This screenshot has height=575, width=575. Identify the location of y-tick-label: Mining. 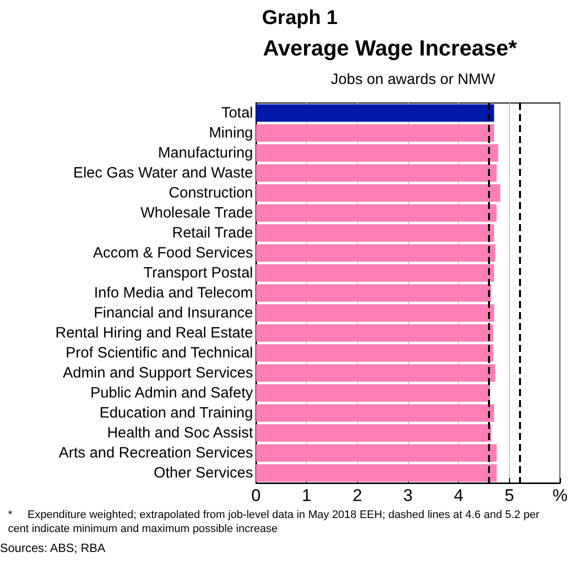
(230, 133).